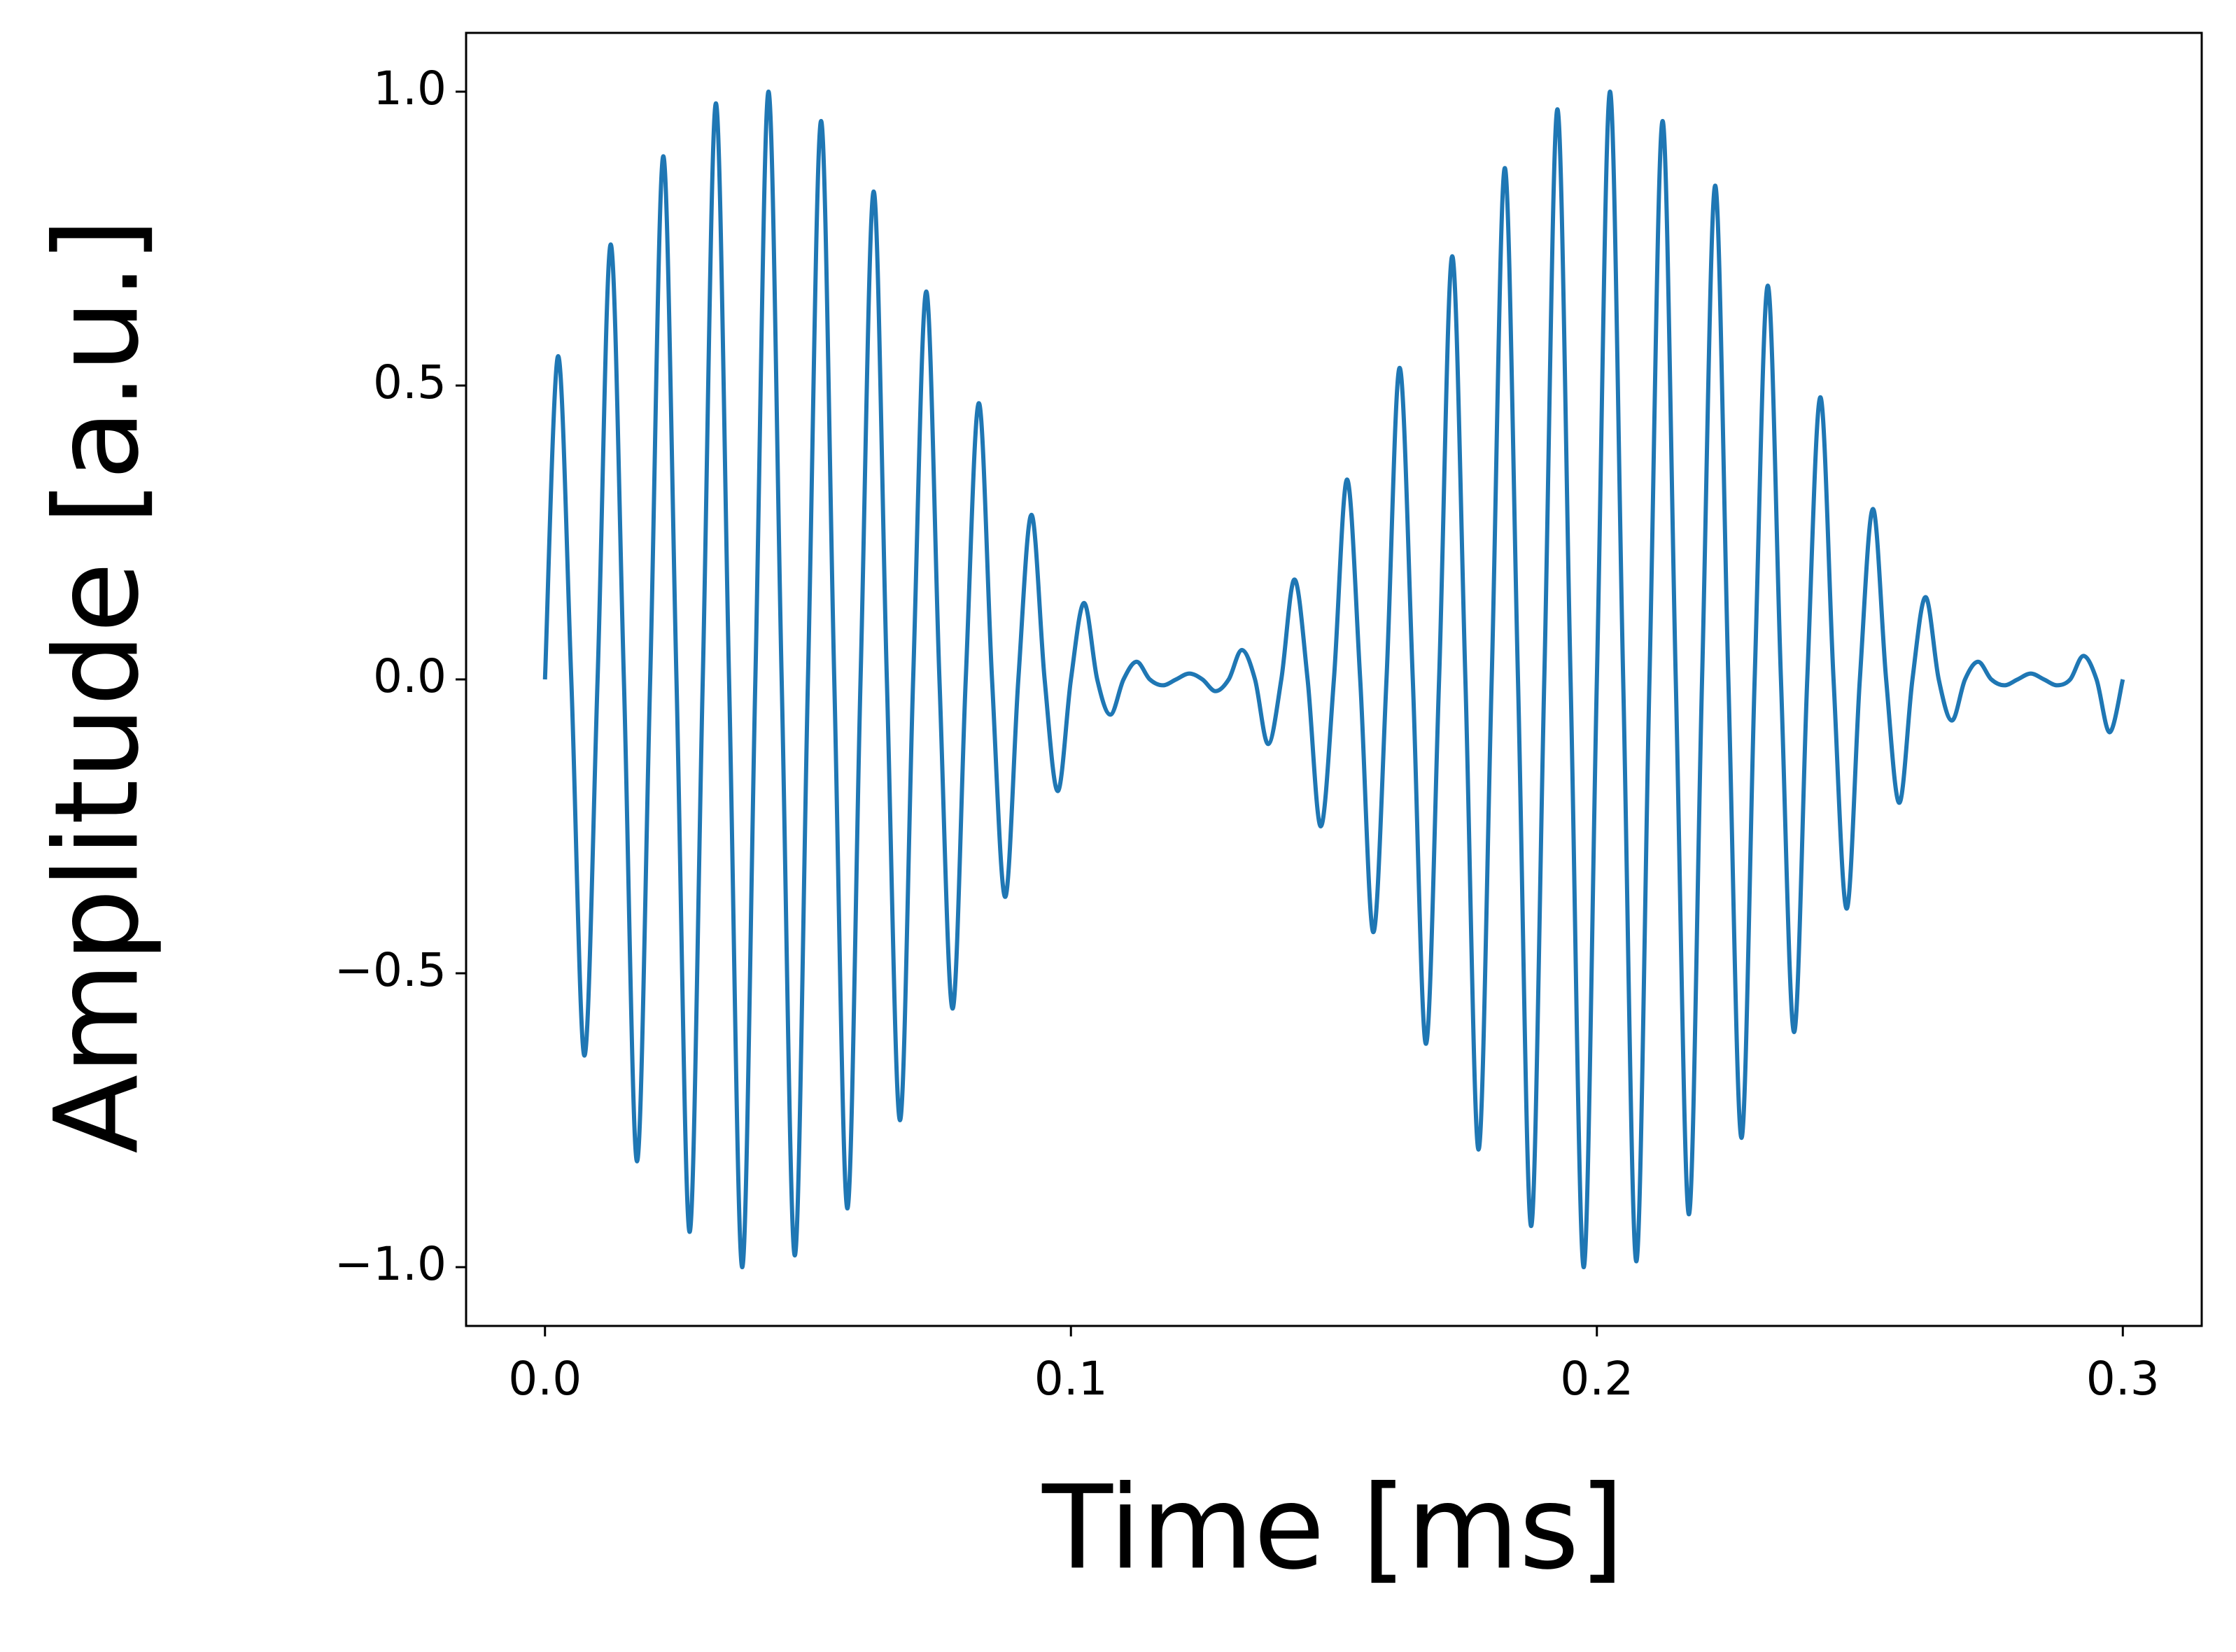  What do you see at coordinates (1333, 1527) in the screenshot?
I see `x-axis-label: Time [ms]` at bounding box center [1333, 1527].